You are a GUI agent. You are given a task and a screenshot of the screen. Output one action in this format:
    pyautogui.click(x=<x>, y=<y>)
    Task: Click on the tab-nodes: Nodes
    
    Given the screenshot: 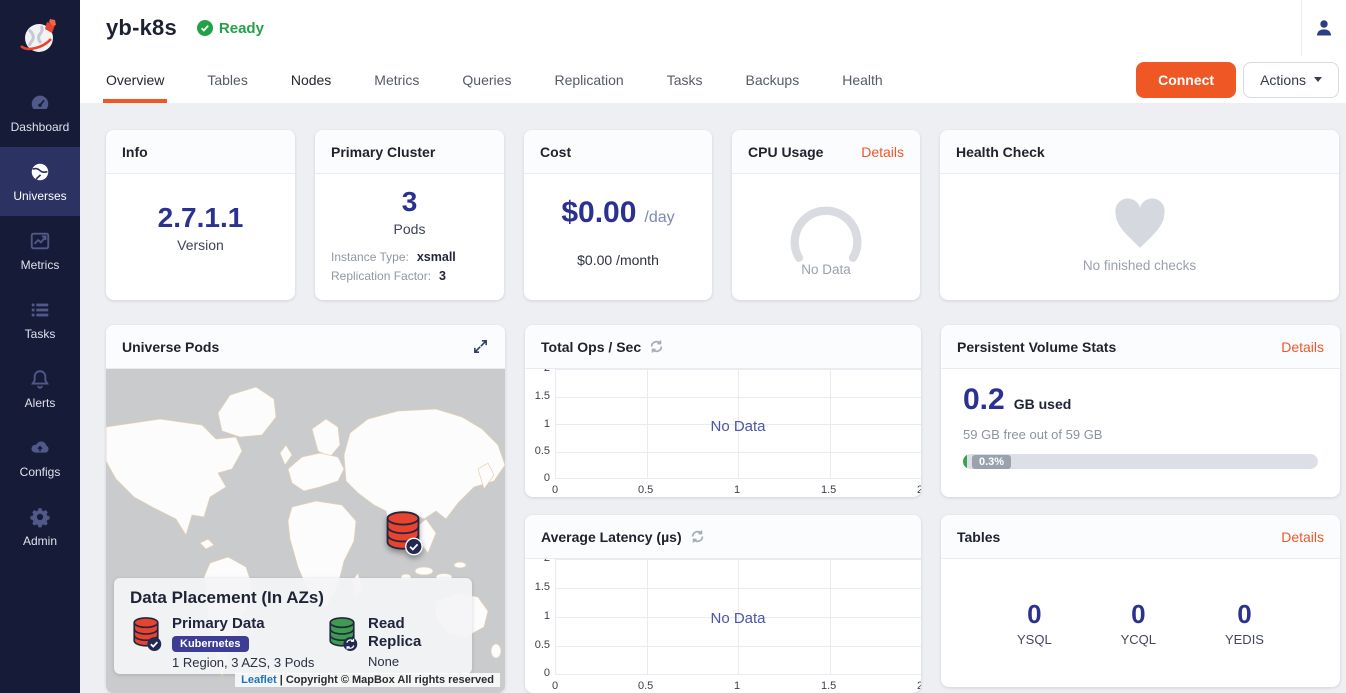 What is the action you would take?
    pyautogui.click(x=311, y=79)
    